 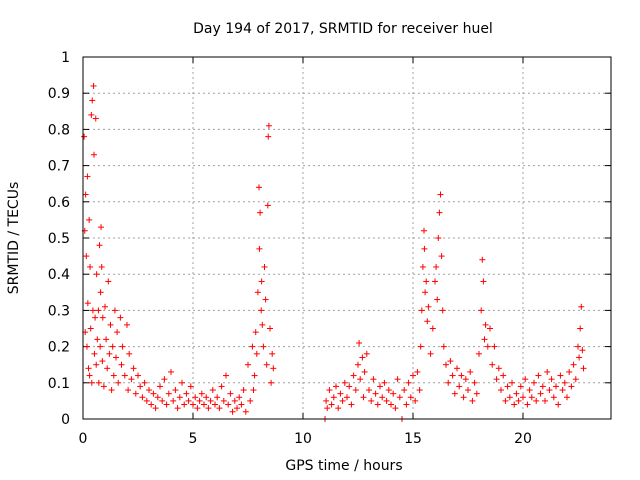 What do you see at coordinates (59, 384) in the screenshot?
I see `y-tick-label: 0.1` at bounding box center [59, 384].